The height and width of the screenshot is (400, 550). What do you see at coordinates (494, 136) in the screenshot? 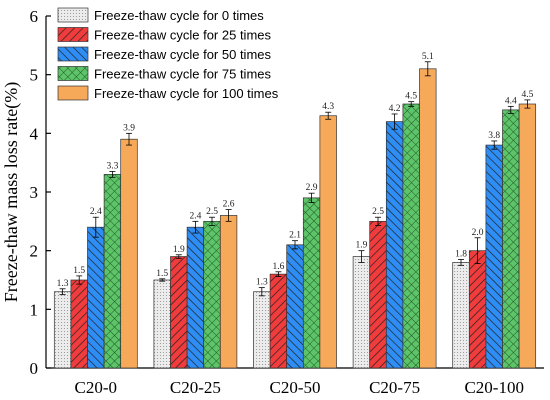
I see `bar-value-label: 3.8` at bounding box center [494, 136].